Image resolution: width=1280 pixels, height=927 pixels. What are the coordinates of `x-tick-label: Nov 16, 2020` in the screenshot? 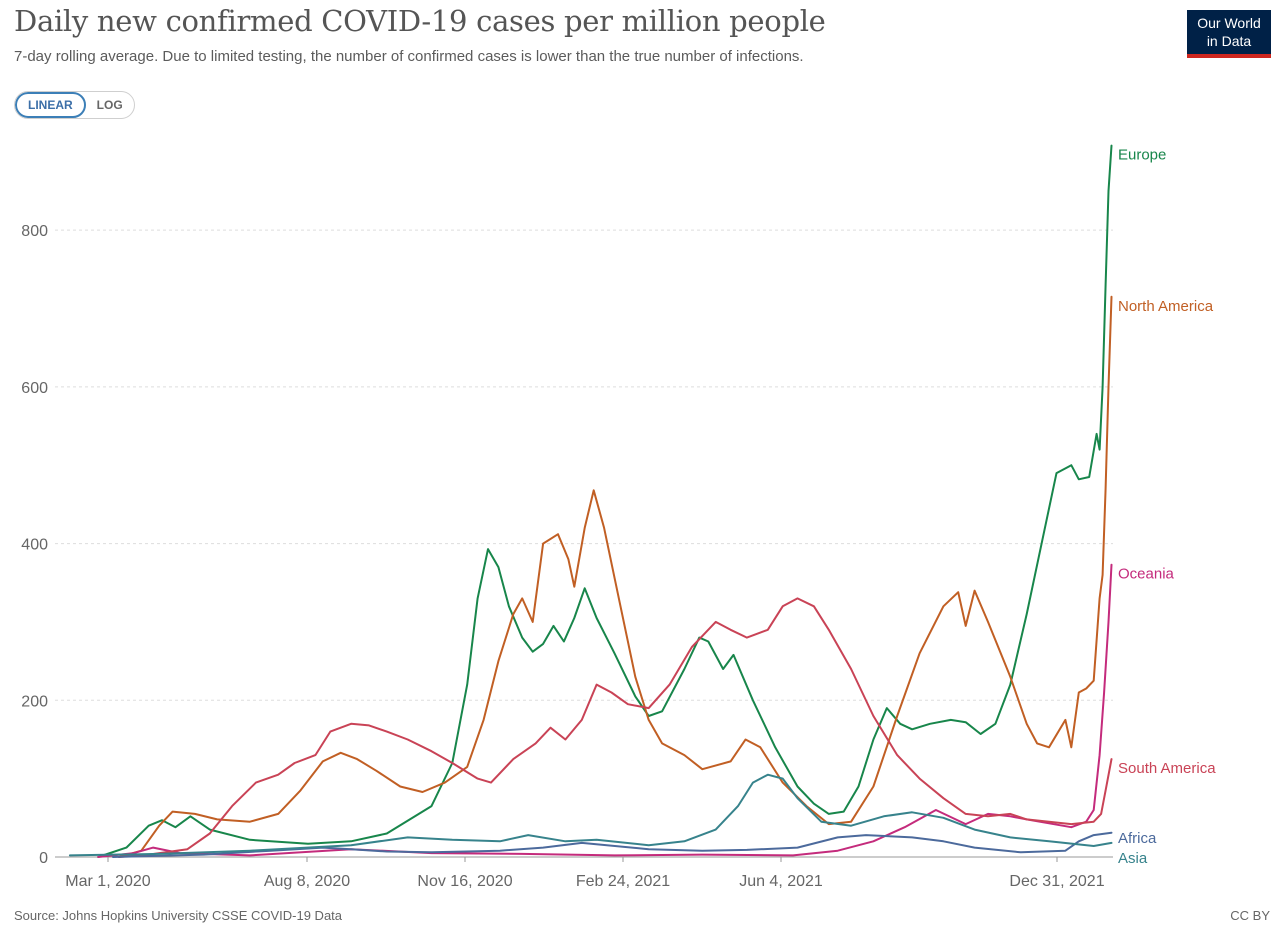 It's located at (464, 881).